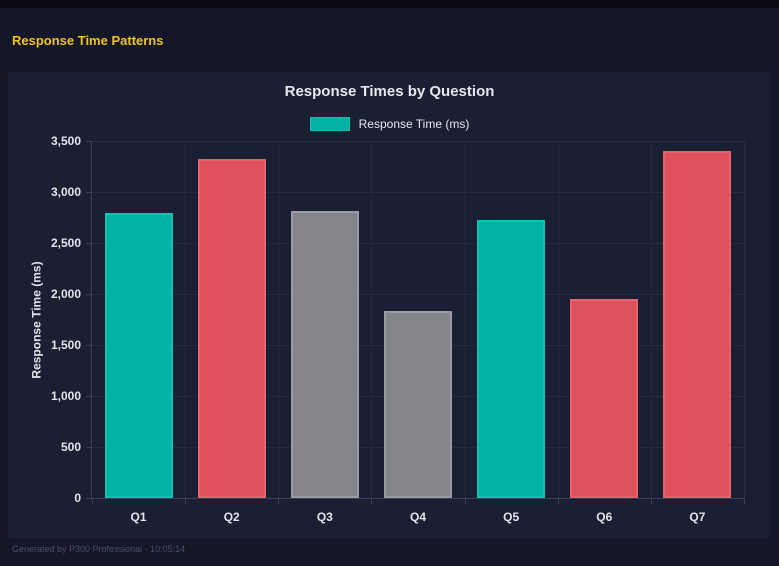 Image resolution: width=779 pixels, height=566 pixels. I want to click on bar-q4, so click(418, 404).